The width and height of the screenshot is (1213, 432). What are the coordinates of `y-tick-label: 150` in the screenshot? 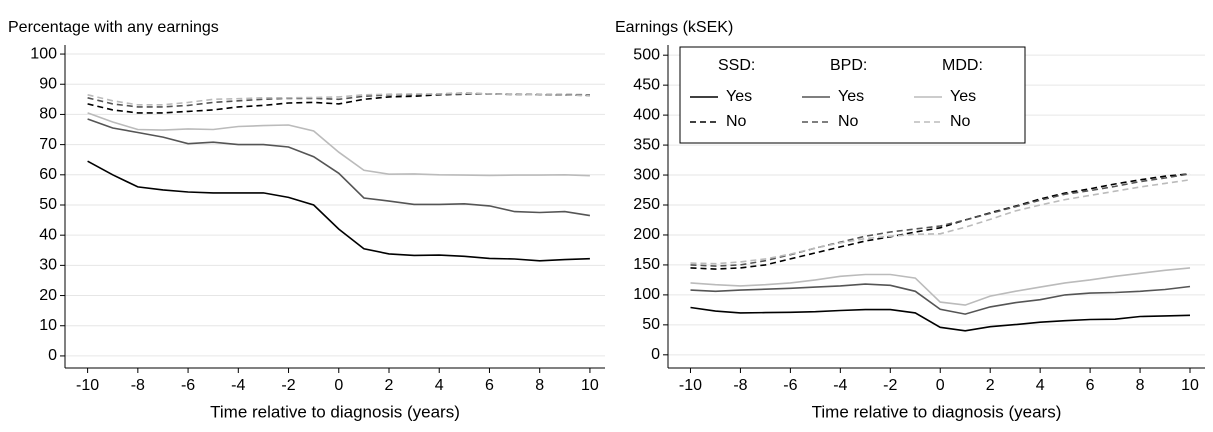 It's located at (646, 264).